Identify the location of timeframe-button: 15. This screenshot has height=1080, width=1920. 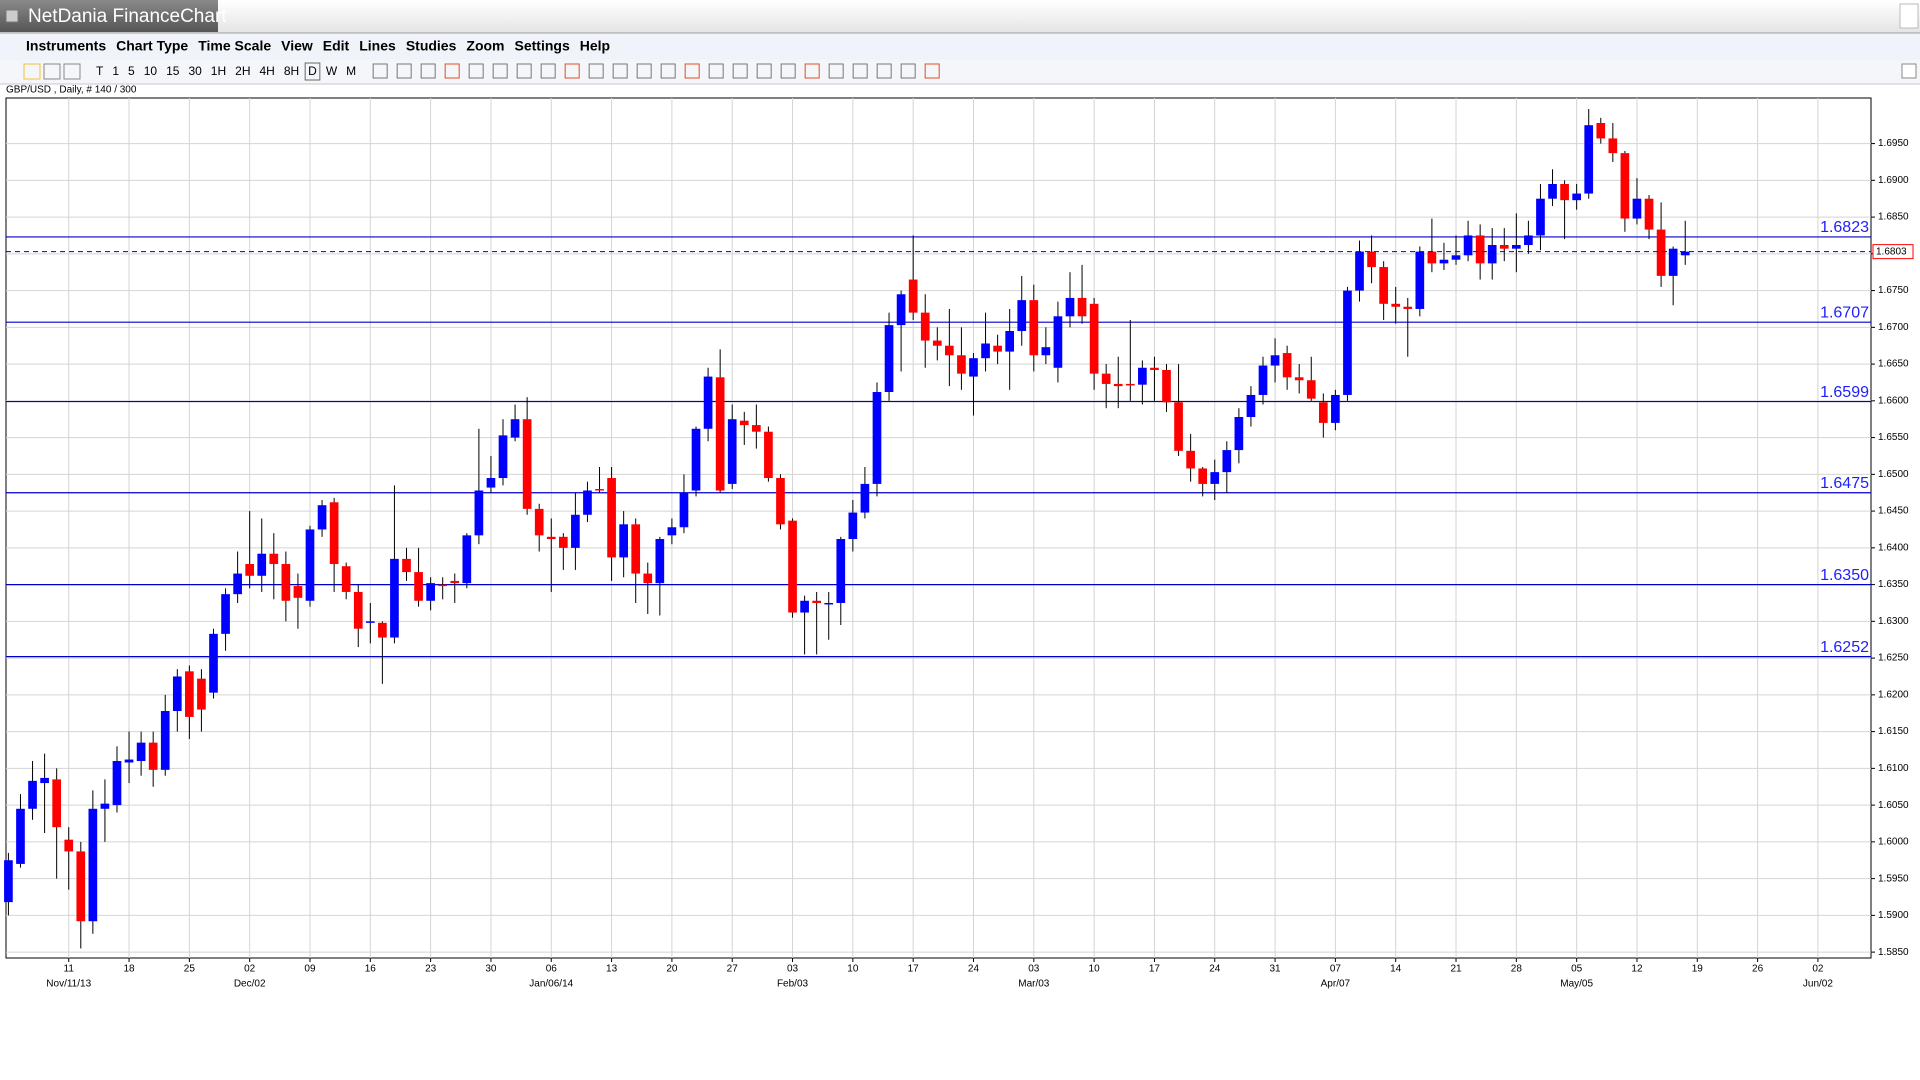
(173, 71).